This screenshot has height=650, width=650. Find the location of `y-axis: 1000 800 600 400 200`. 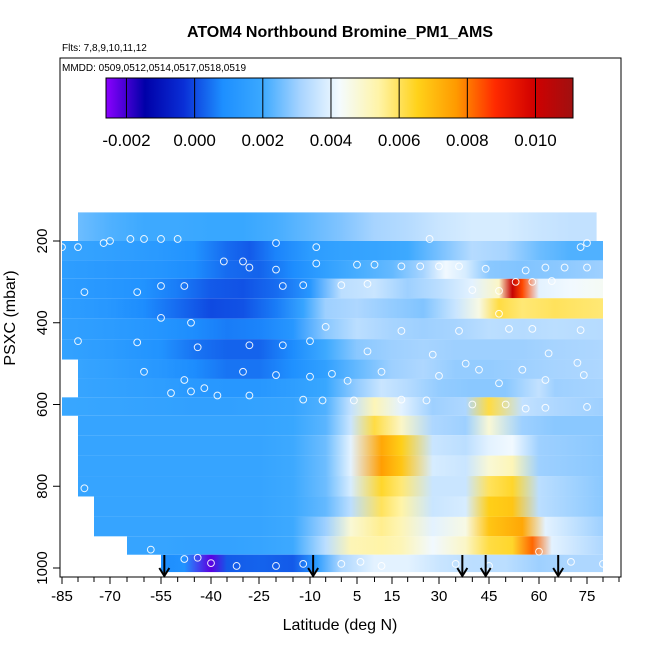

y-axis: 1000 800 600 400 200 is located at coordinates (47, 406).